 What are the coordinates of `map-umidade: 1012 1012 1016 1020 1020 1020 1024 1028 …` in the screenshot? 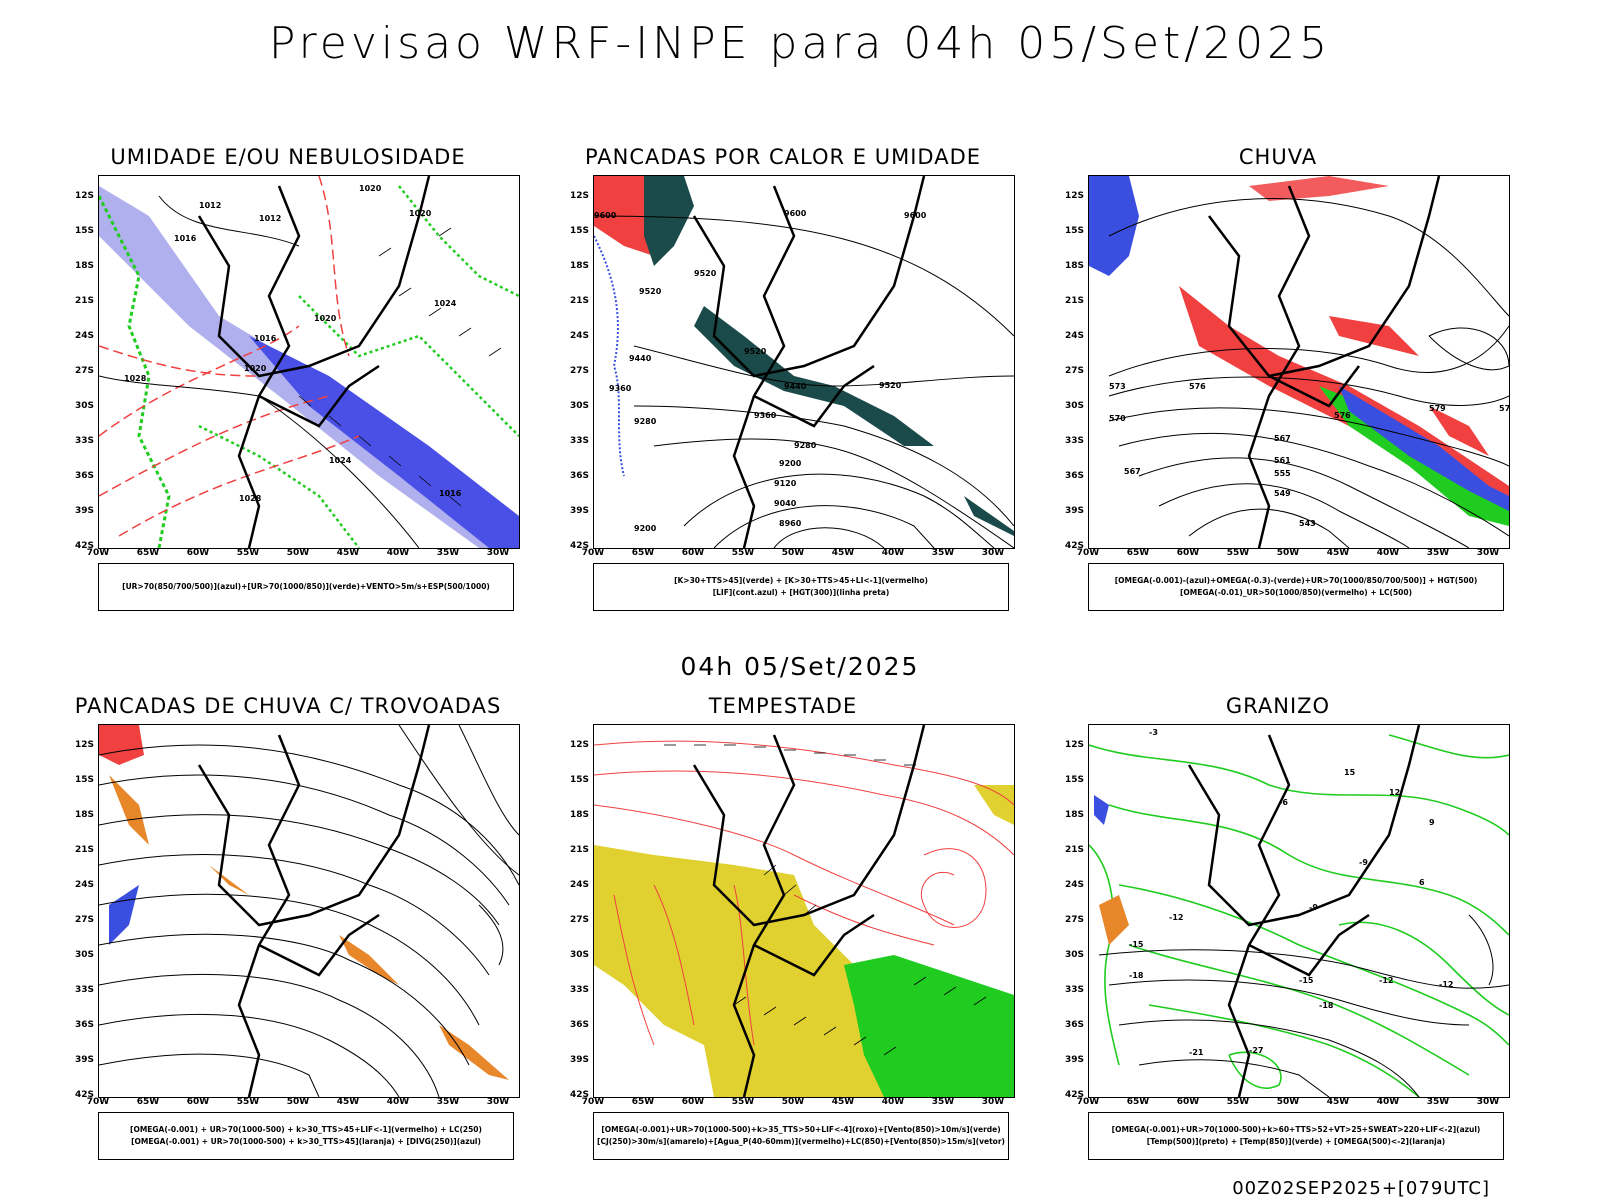 It's located at (309, 362).